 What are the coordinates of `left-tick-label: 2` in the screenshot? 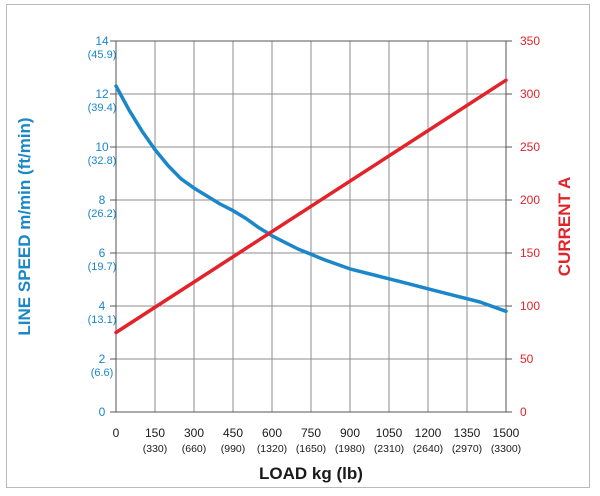 It's located at (102, 359).